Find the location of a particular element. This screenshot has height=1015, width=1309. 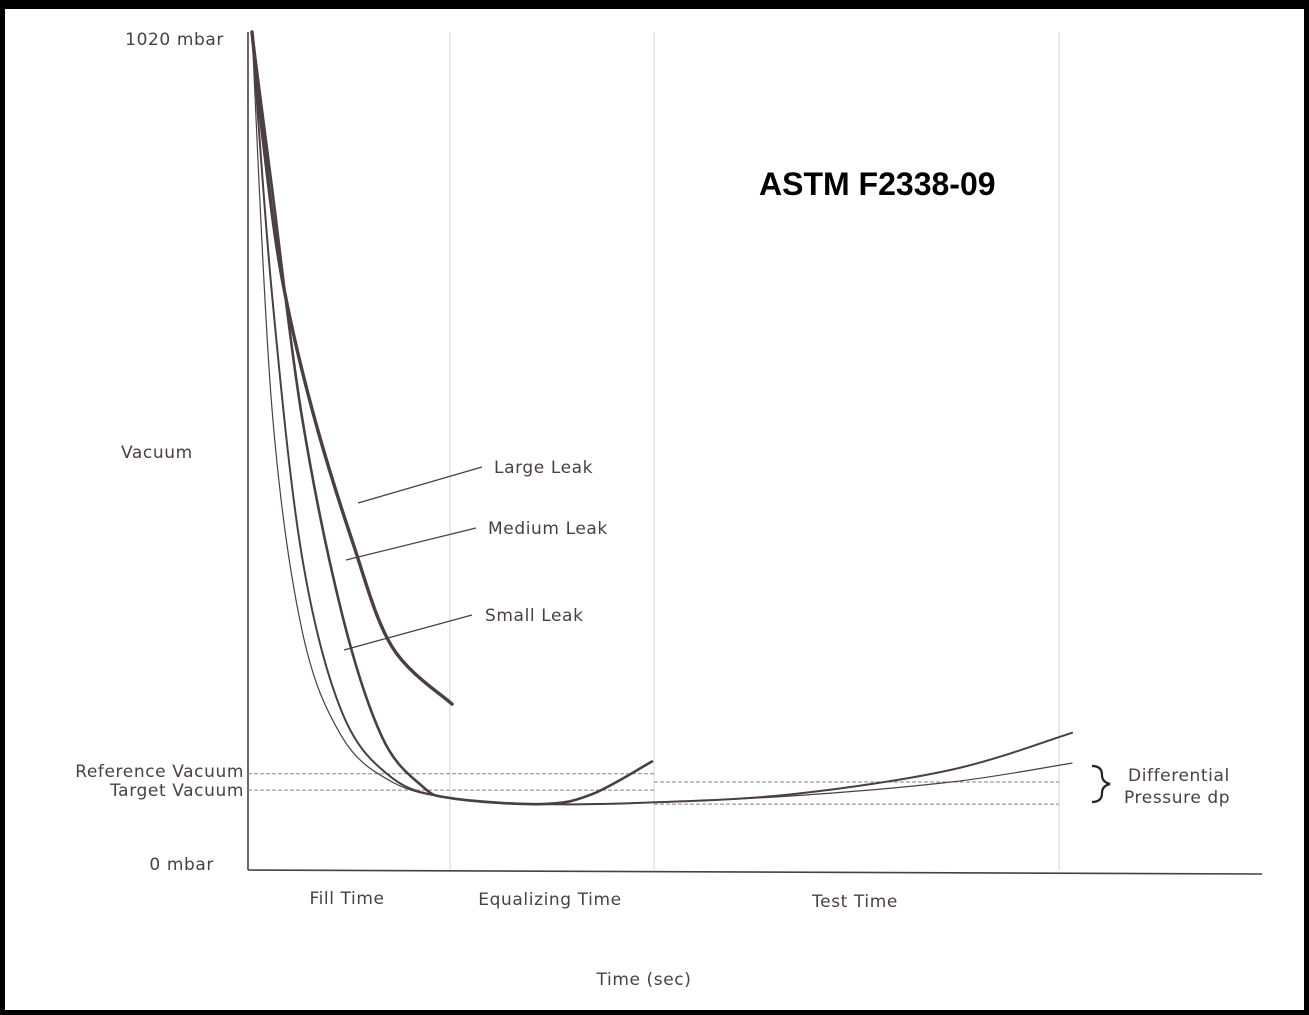

differential-label-line1: Differential is located at coordinates (1179, 776).